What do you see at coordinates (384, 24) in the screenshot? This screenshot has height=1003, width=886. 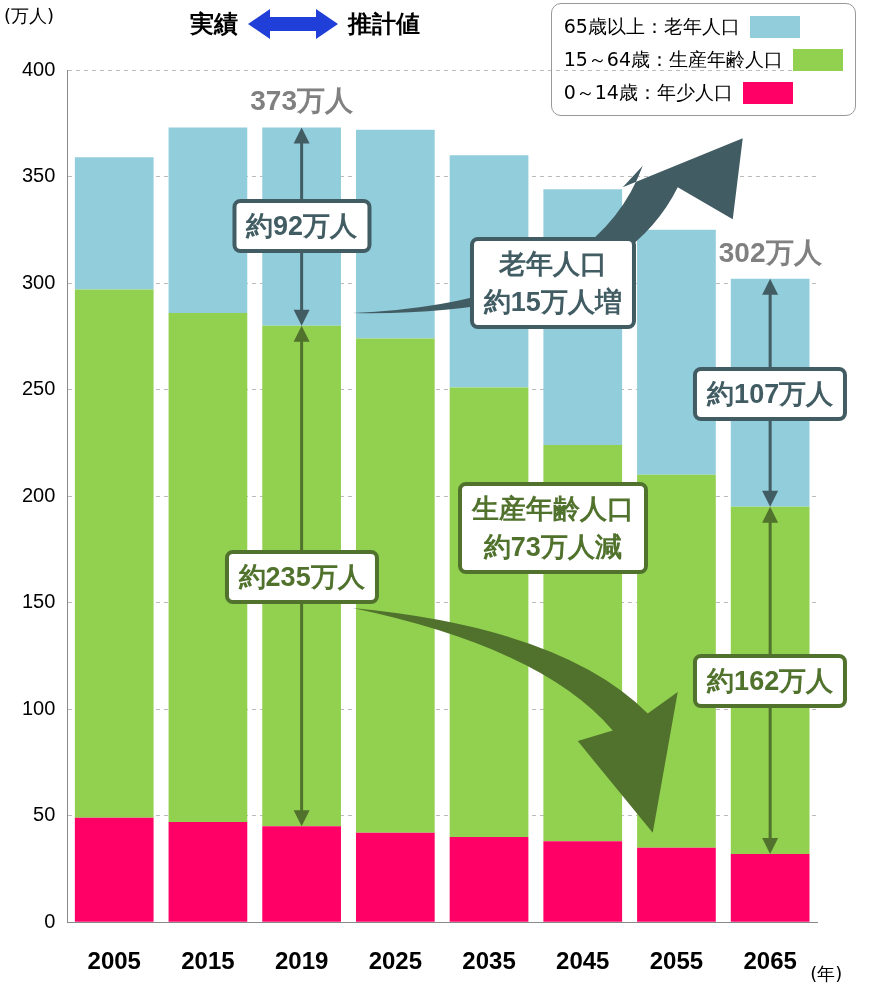 I see `text: 推計値` at bounding box center [384, 24].